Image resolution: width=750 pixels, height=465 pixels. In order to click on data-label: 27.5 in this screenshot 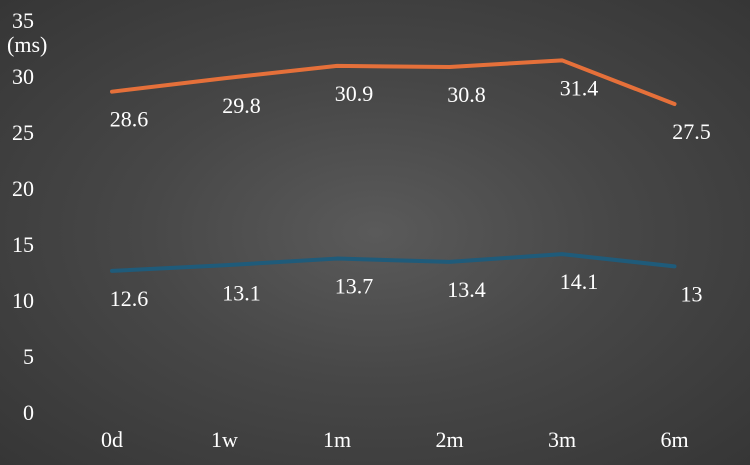, I will do `click(691, 131)`.